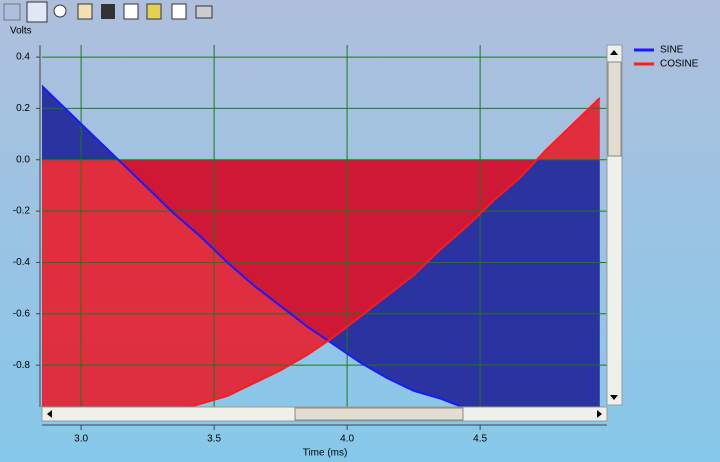 This screenshot has height=462, width=720. I want to click on tool-save, so click(108, 11).